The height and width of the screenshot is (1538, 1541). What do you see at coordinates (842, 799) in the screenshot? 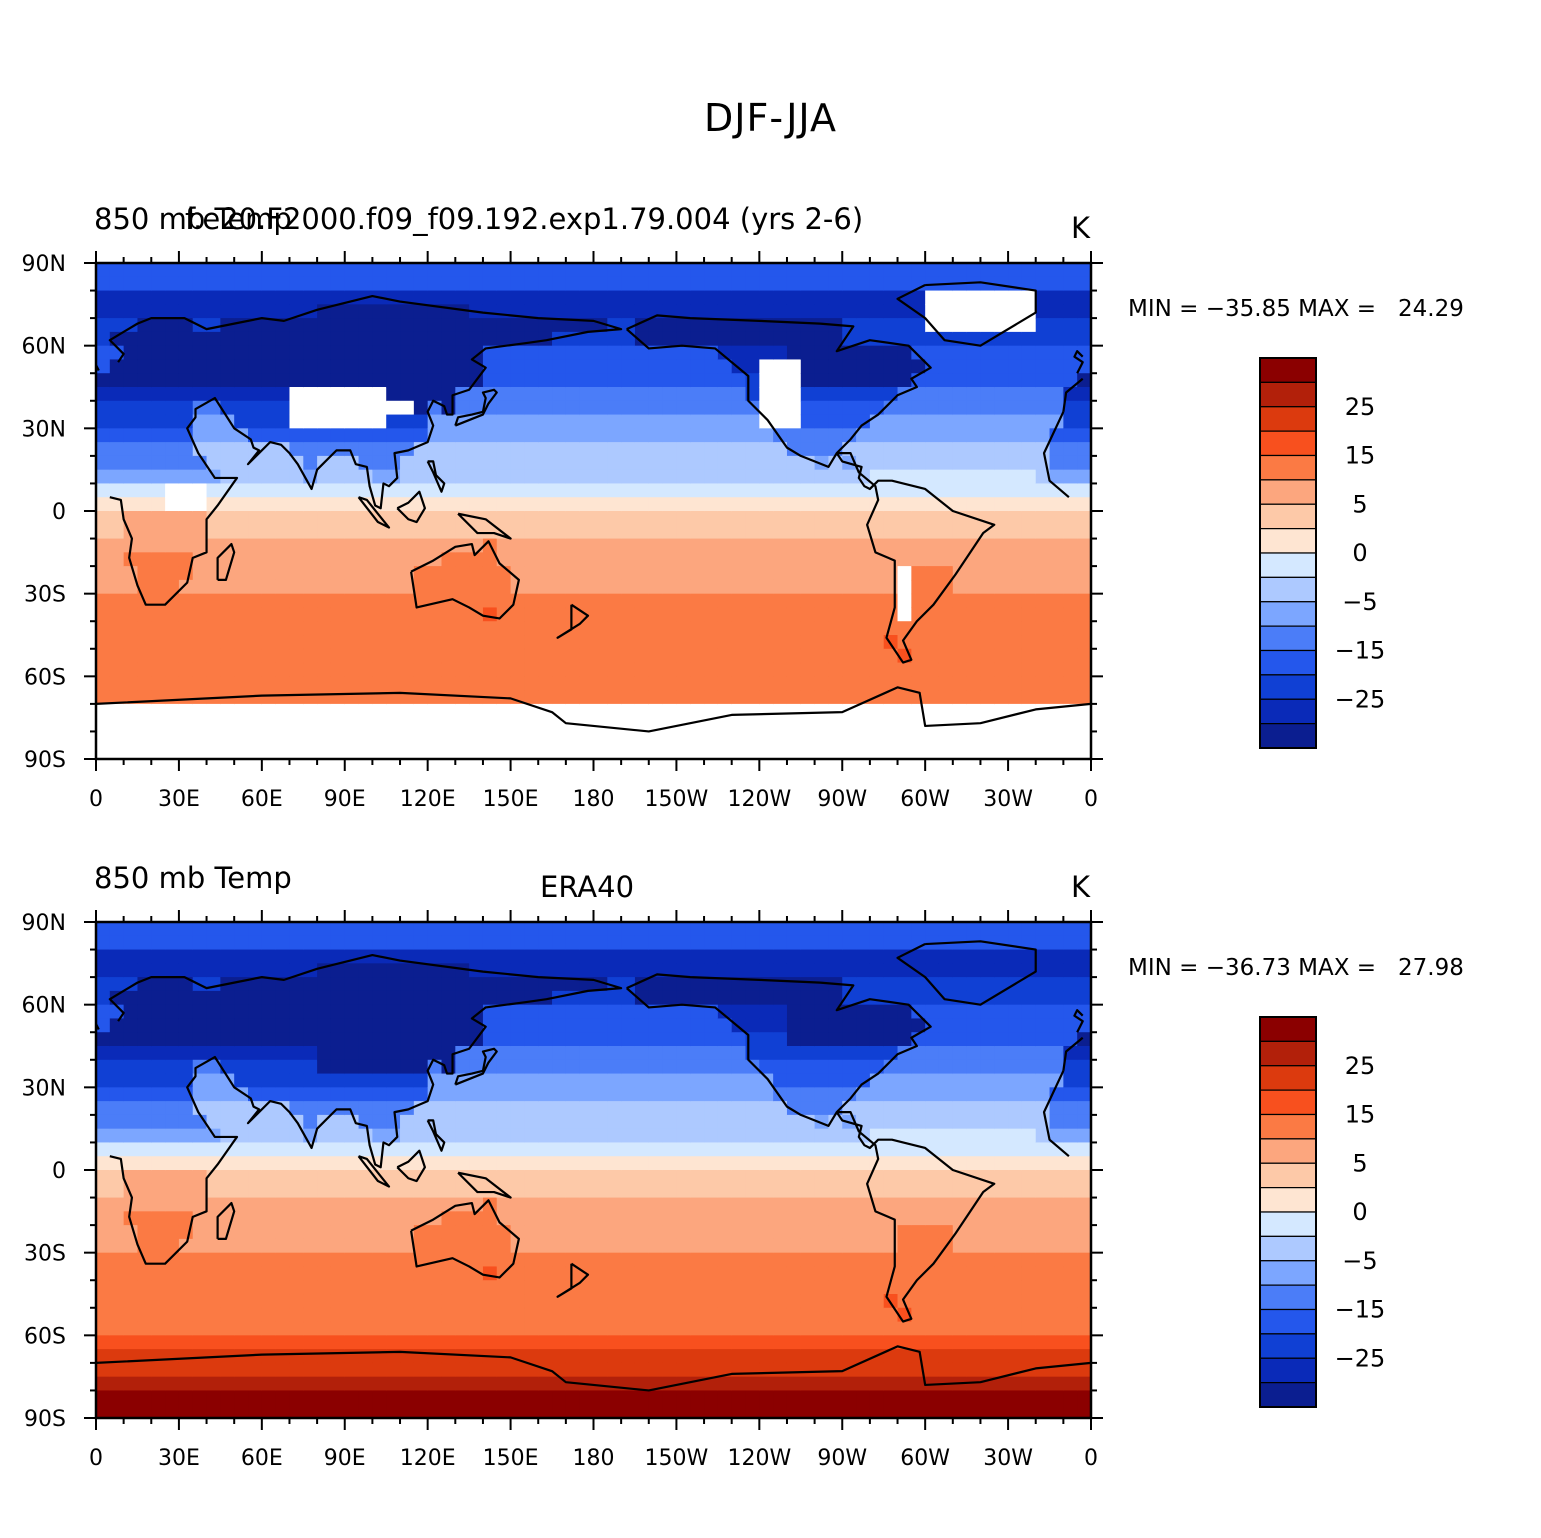
I see `x-tick-label: 90W` at bounding box center [842, 799].